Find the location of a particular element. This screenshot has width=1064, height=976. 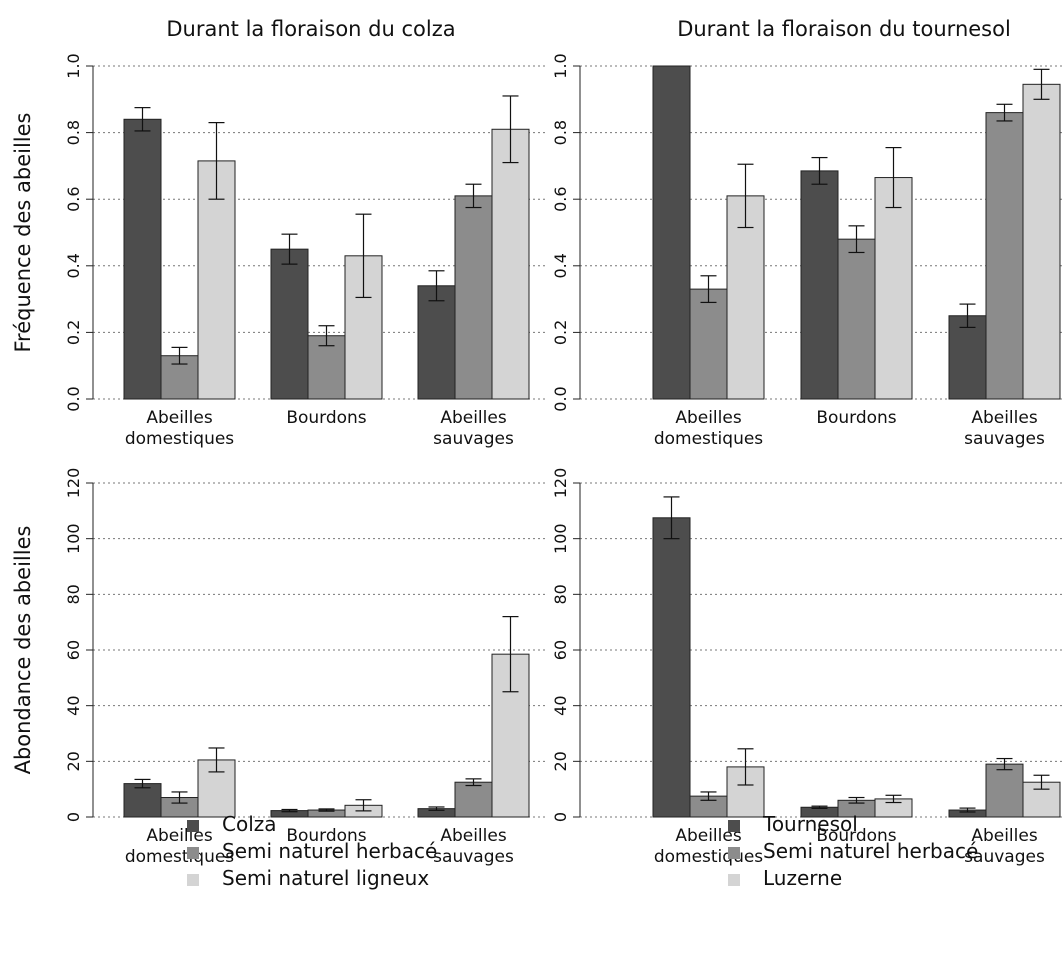

legend-label: Colza is located at coordinates (249, 824).